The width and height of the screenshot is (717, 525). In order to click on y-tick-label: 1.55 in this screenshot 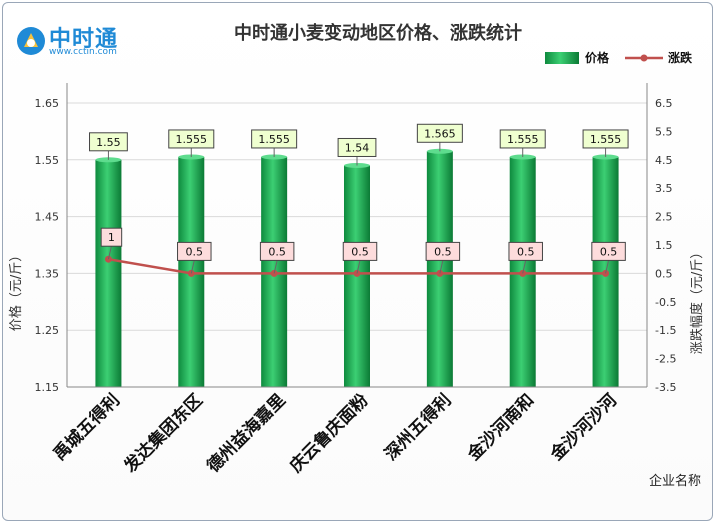, I will do `click(47, 160)`.